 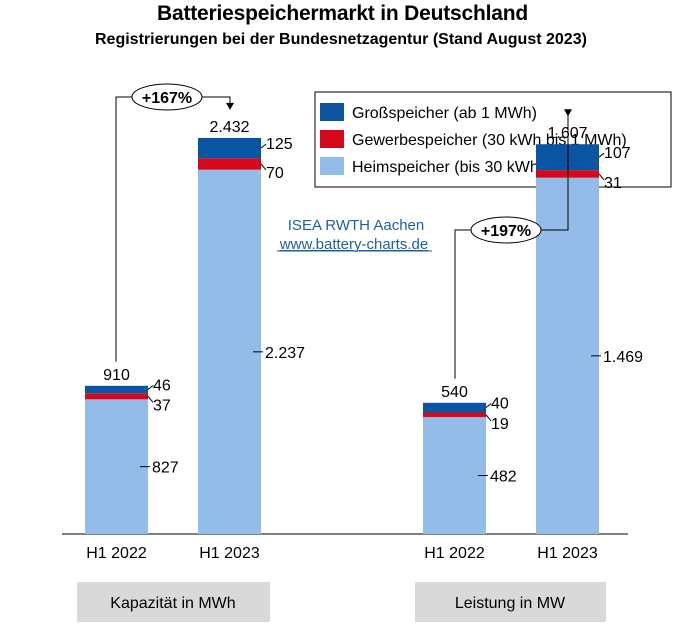 I want to click on growth-connector-leistung, so click(x=462, y=304).